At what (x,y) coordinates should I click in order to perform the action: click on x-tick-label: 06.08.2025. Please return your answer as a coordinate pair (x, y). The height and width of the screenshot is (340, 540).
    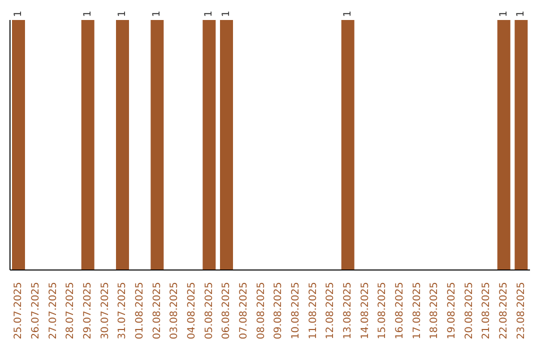
    Looking at the image, I should click on (226, 311).